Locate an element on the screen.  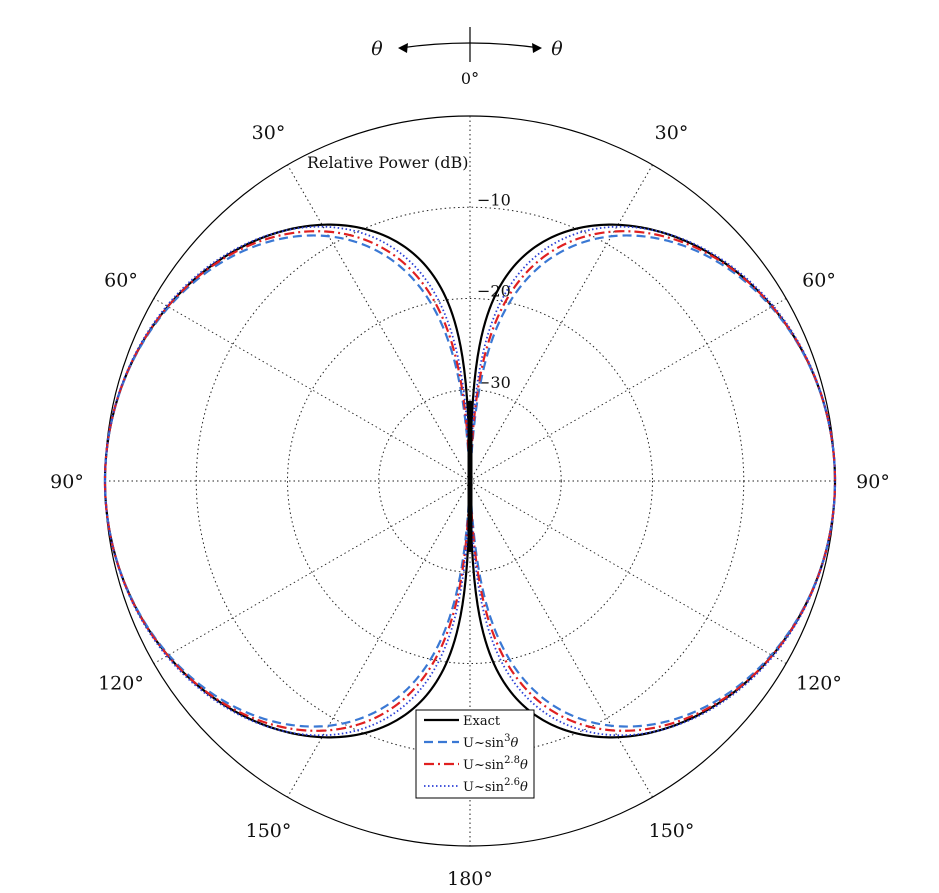
angular-label-left: 90° is located at coordinates (67, 482).